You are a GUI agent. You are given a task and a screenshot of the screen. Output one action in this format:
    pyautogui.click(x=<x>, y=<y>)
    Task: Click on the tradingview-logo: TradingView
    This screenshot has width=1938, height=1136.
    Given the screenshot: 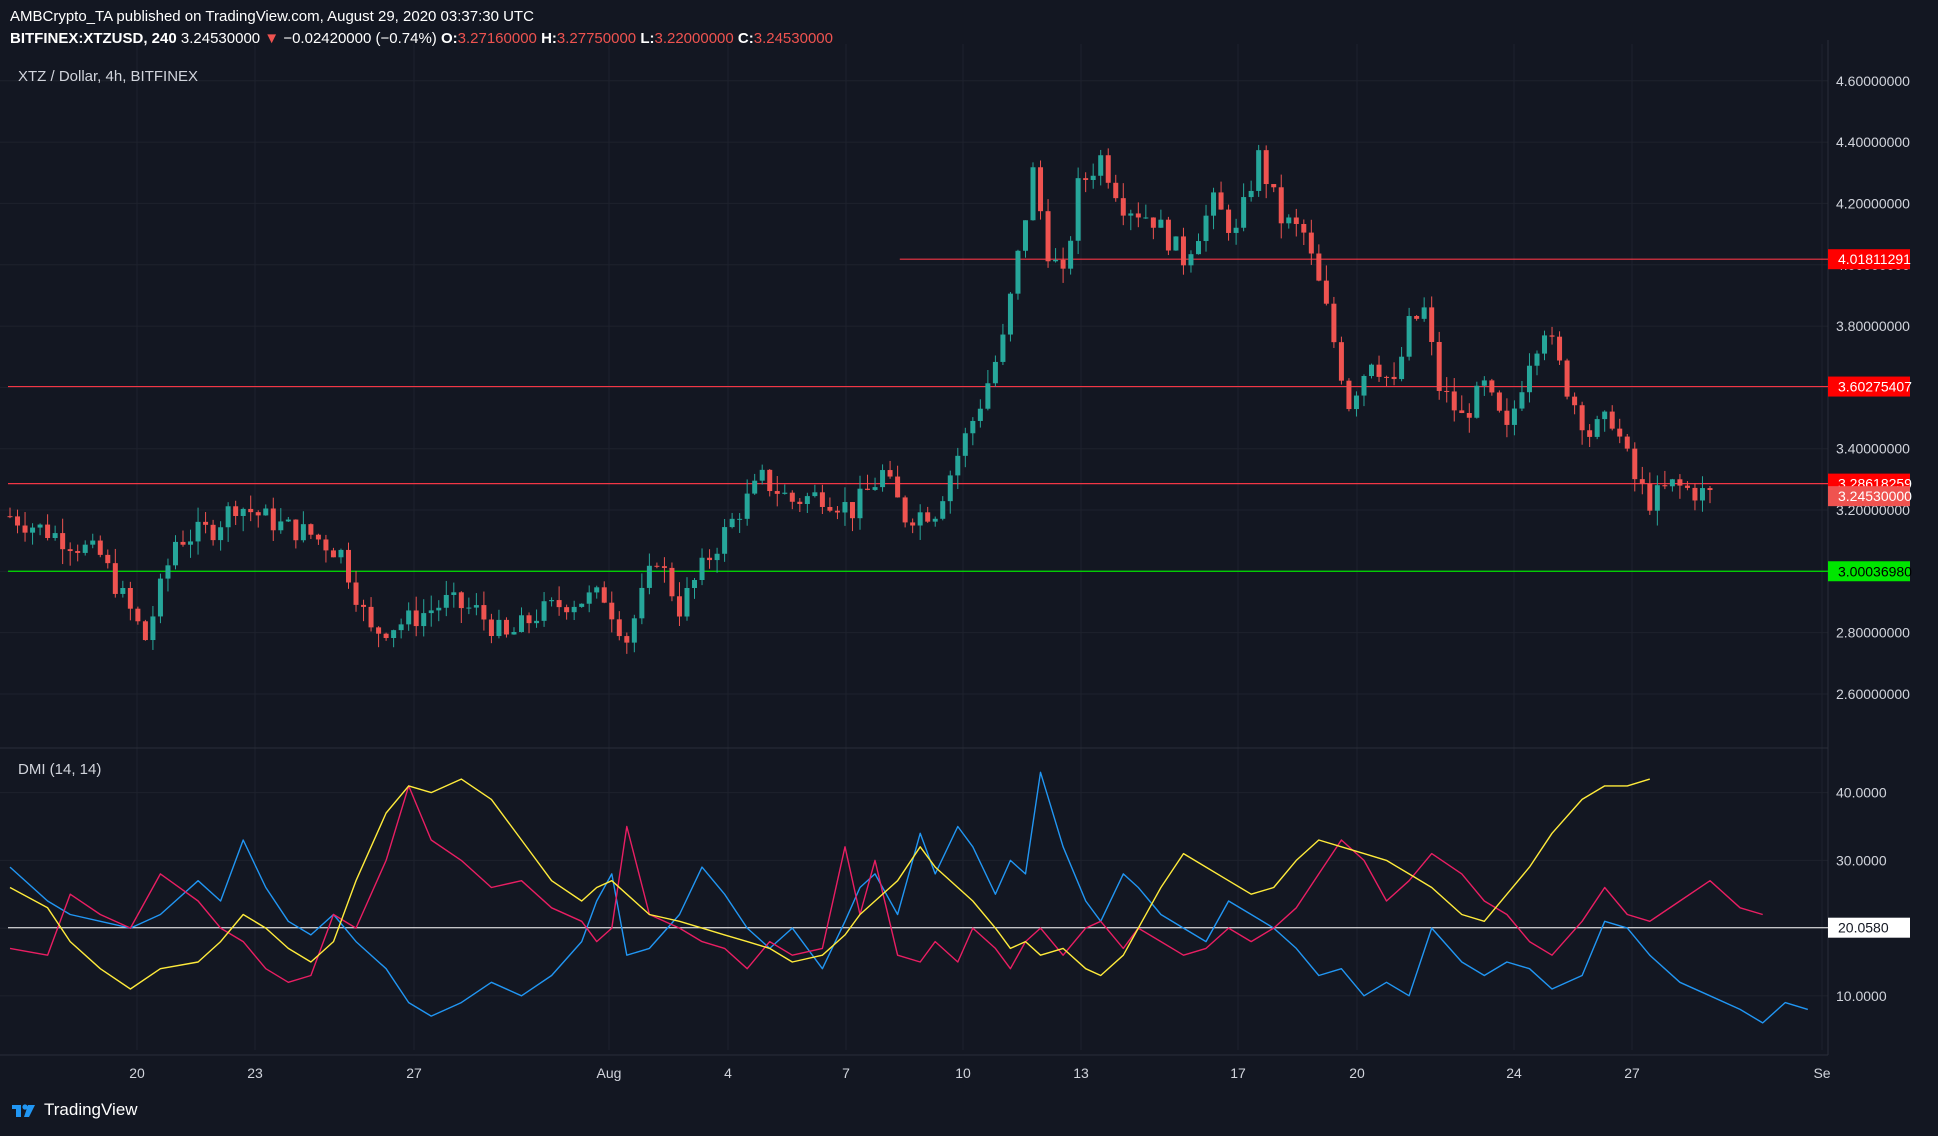 What is the action you would take?
    pyautogui.click(x=74, y=1110)
    